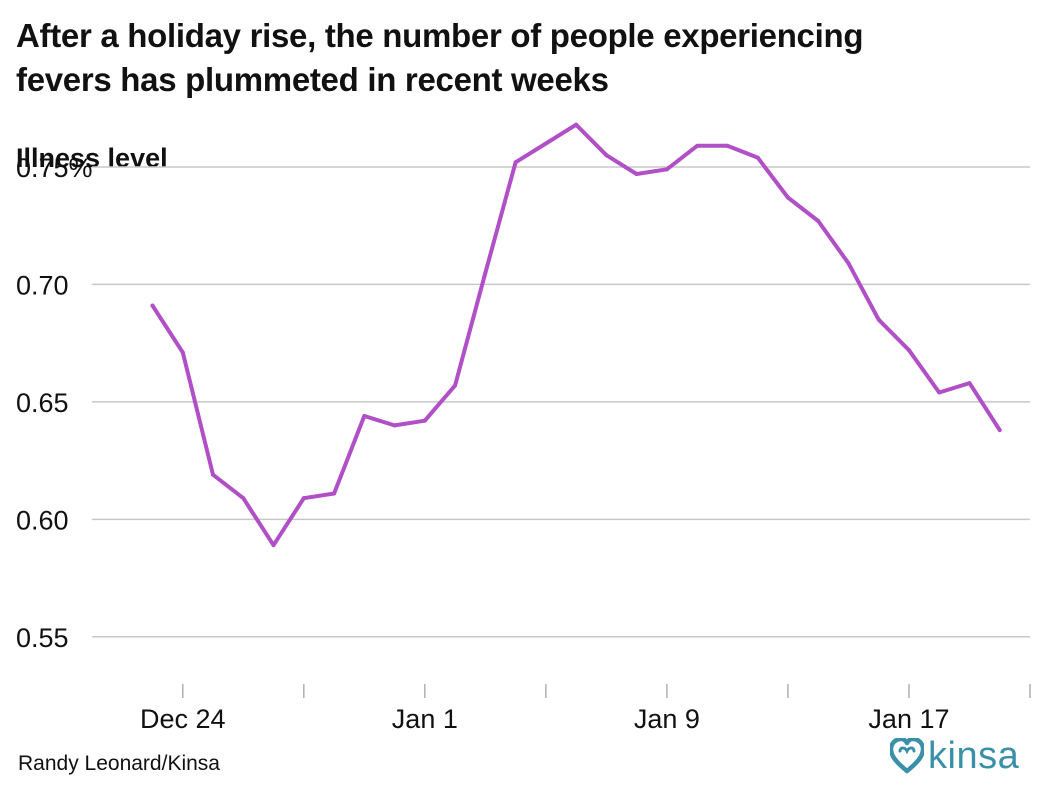  I want to click on chart-title-line-2: fevers has plummeted in recent weeks, so click(312, 79).